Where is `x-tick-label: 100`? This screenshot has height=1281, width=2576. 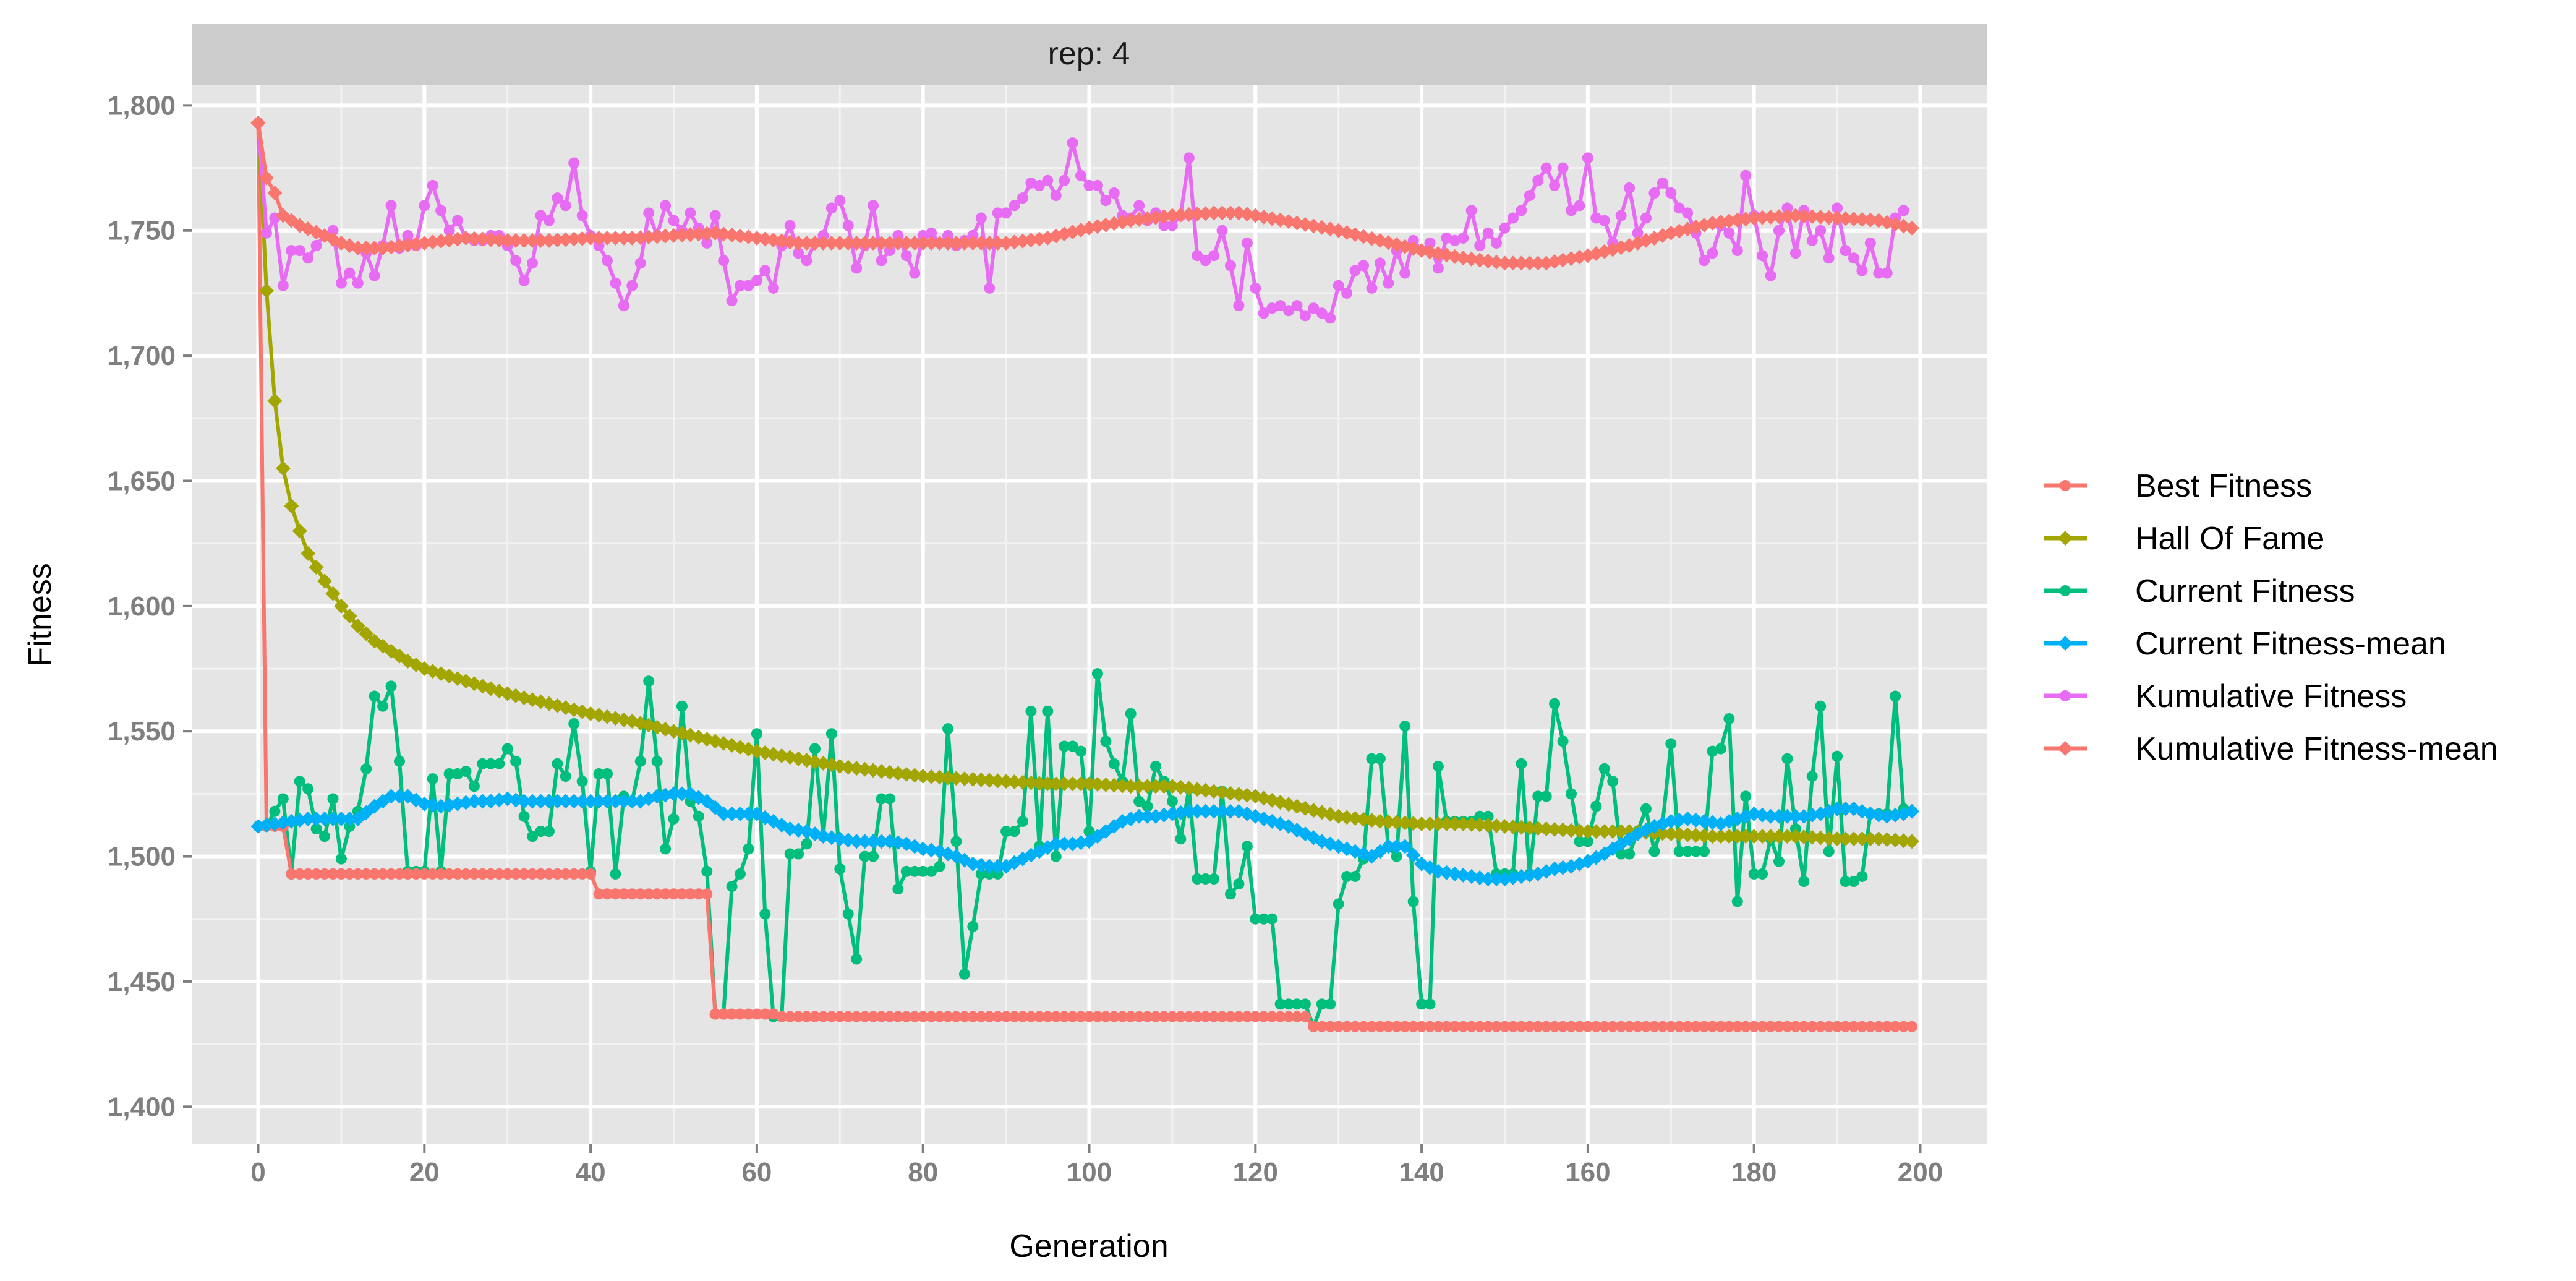 x-tick-label: 100 is located at coordinates (1089, 1173).